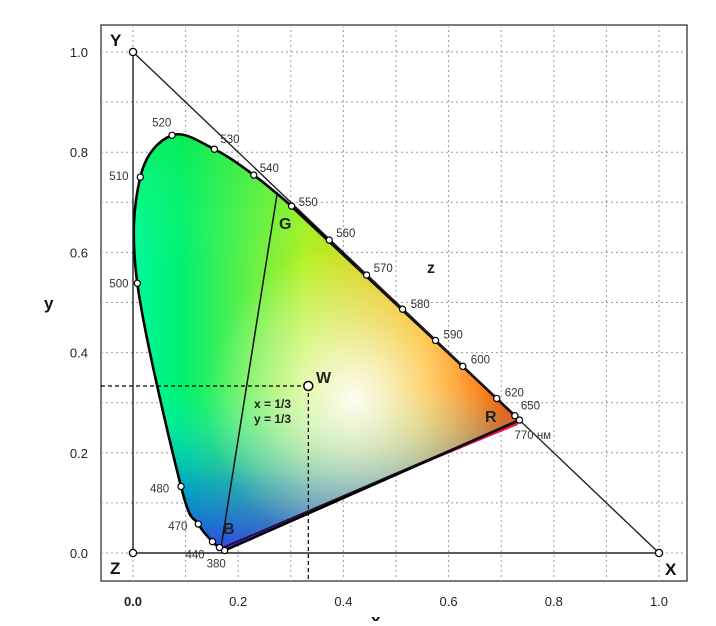 This screenshot has width=716, height=626. Describe the element at coordinates (269, 169) in the screenshot. I see `wavelength-label: 540` at that location.